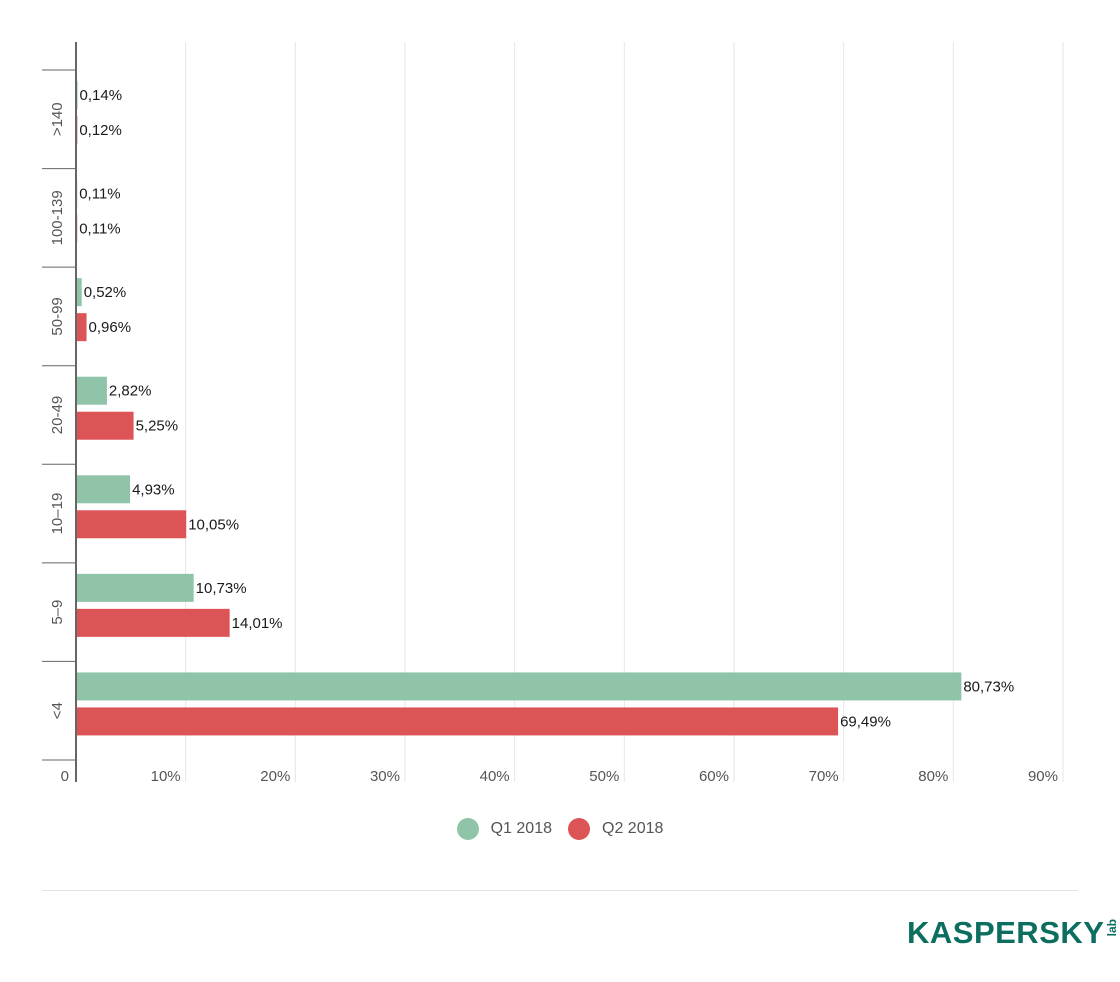 The image size is (1120, 982). I want to click on x-tick-label: 30%, so click(385, 776).